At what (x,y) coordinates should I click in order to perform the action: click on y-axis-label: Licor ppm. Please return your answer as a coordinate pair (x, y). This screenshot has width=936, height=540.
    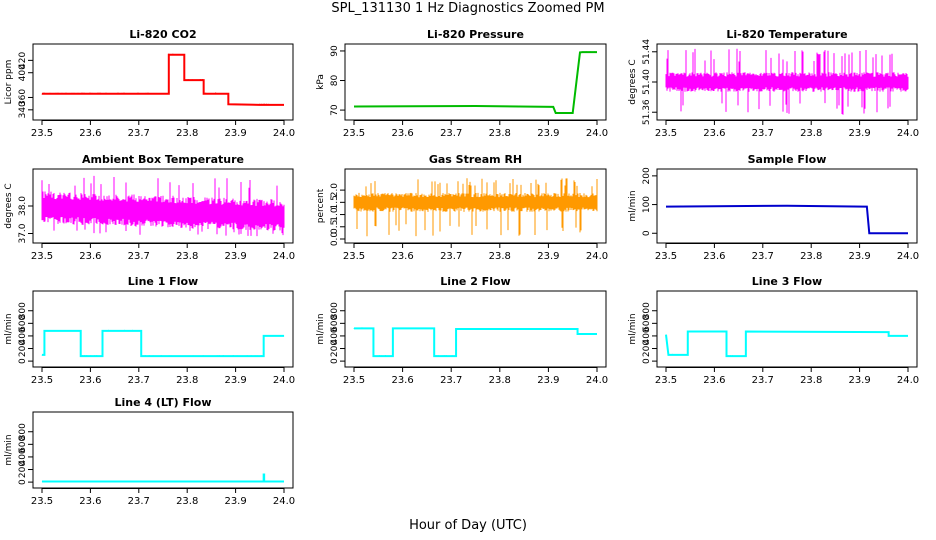
    Looking at the image, I should click on (9, 82).